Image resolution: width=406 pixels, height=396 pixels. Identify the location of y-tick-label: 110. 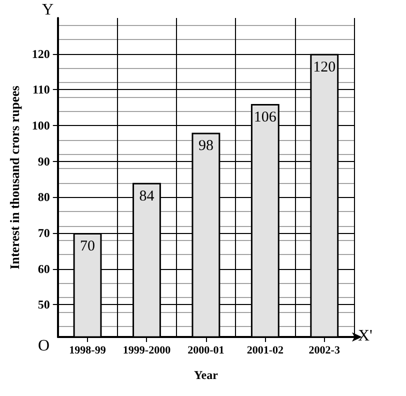
(41, 89).